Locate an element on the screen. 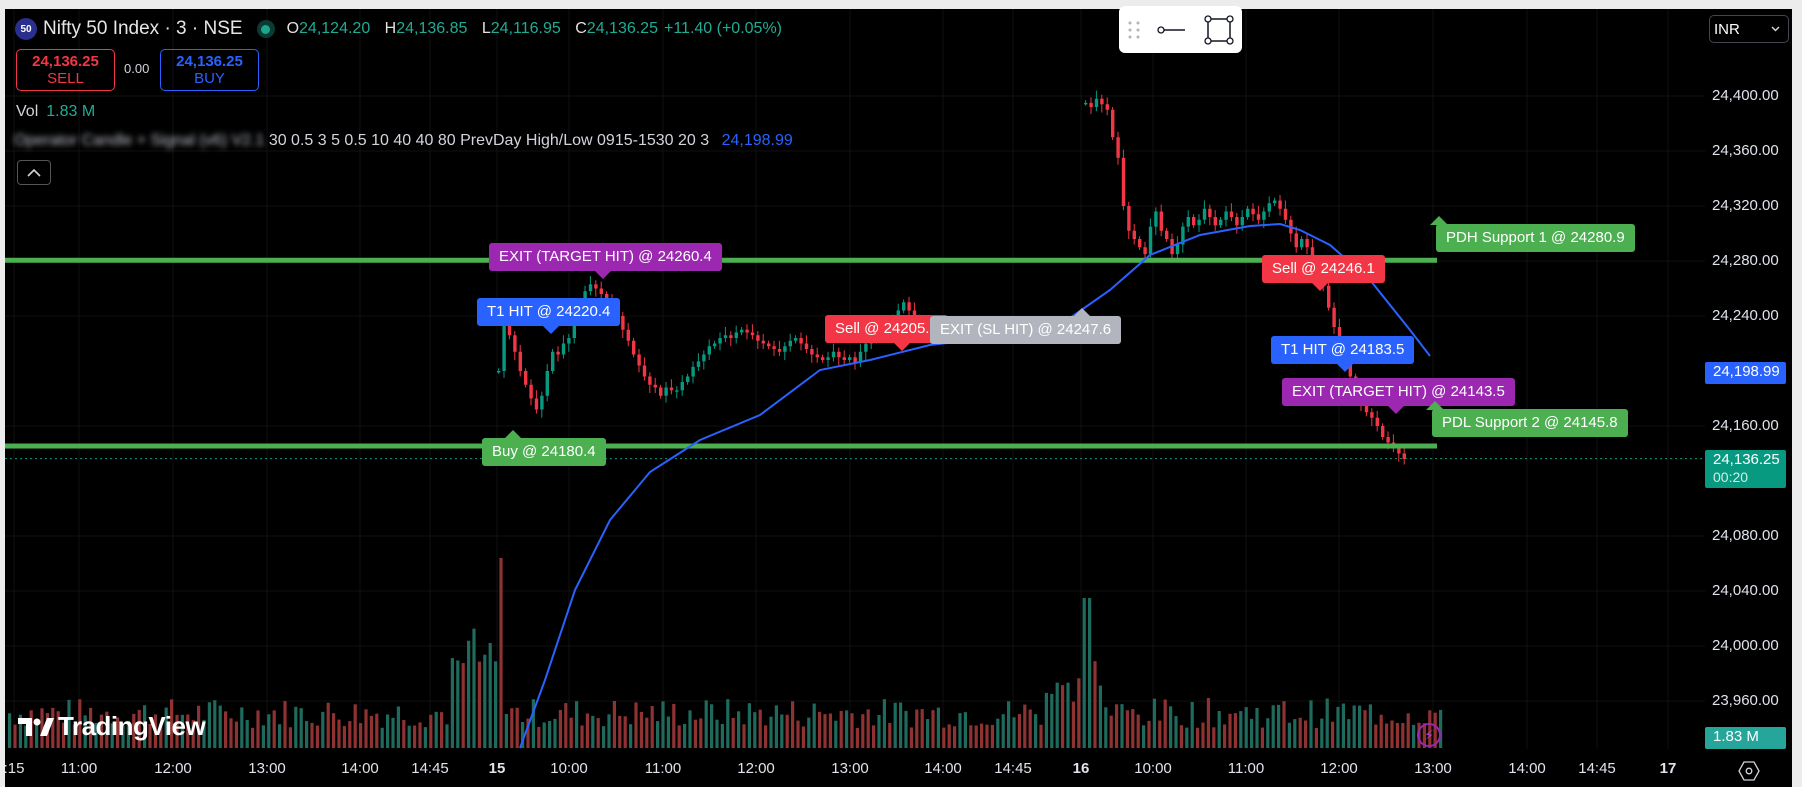  price-tick-label: 24,000.00 is located at coordinates (1745, 645).